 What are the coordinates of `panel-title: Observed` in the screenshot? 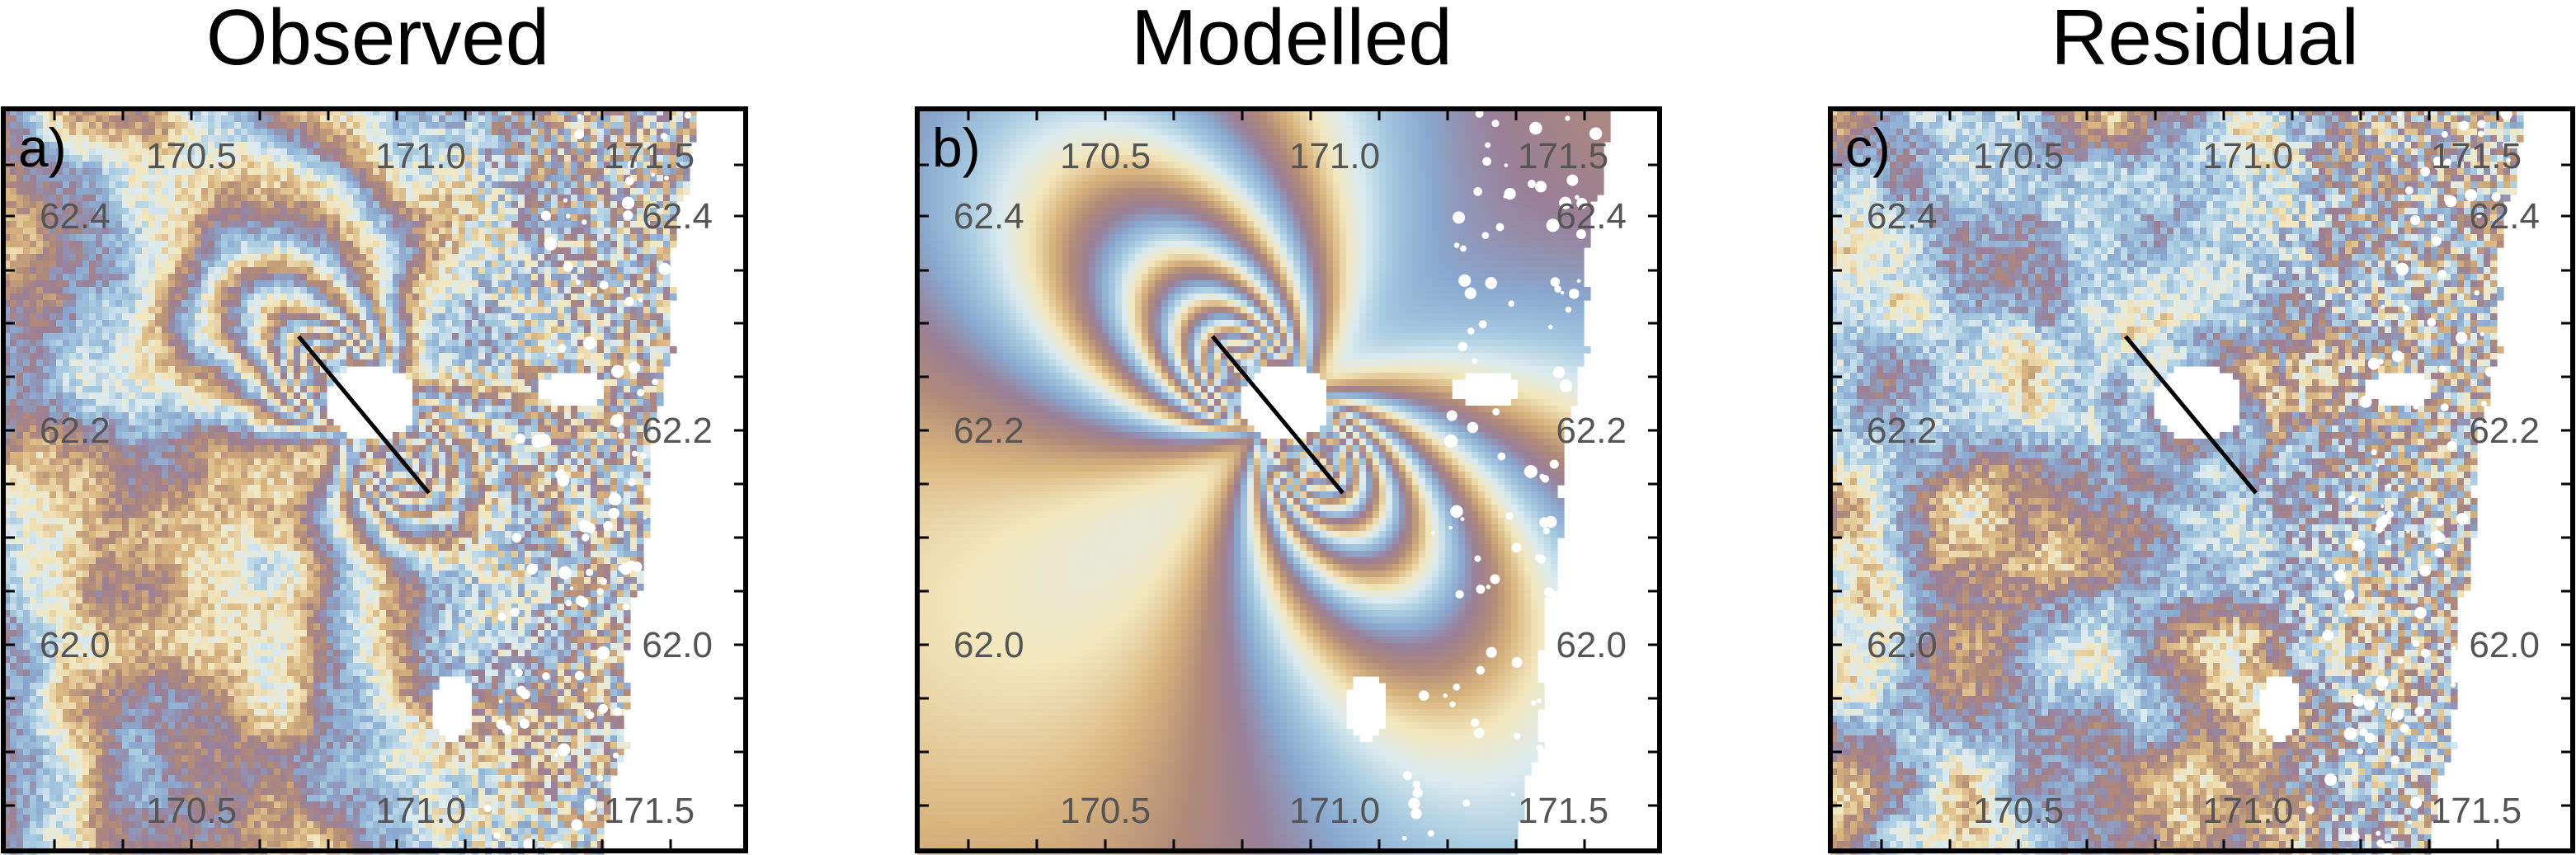 It's located at (378, 46).